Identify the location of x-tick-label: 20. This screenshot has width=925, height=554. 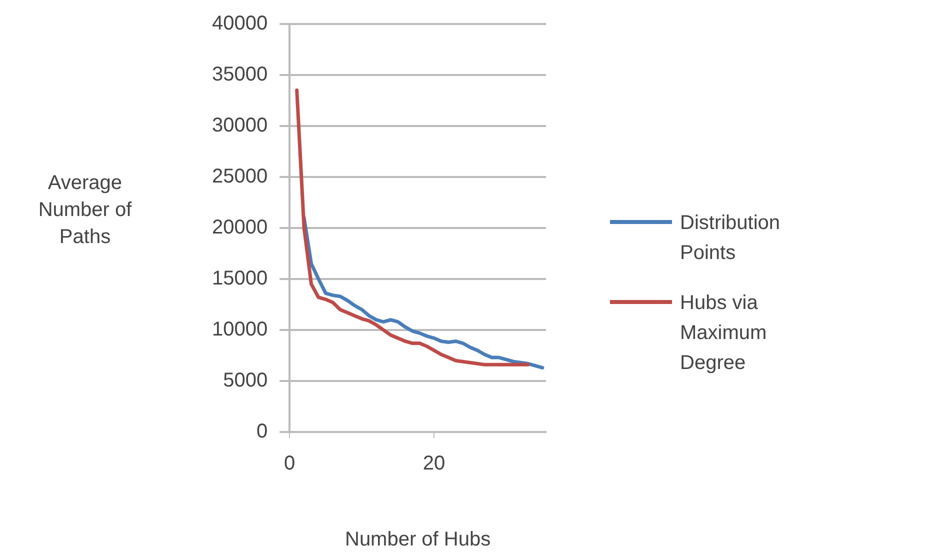
(434, 463).